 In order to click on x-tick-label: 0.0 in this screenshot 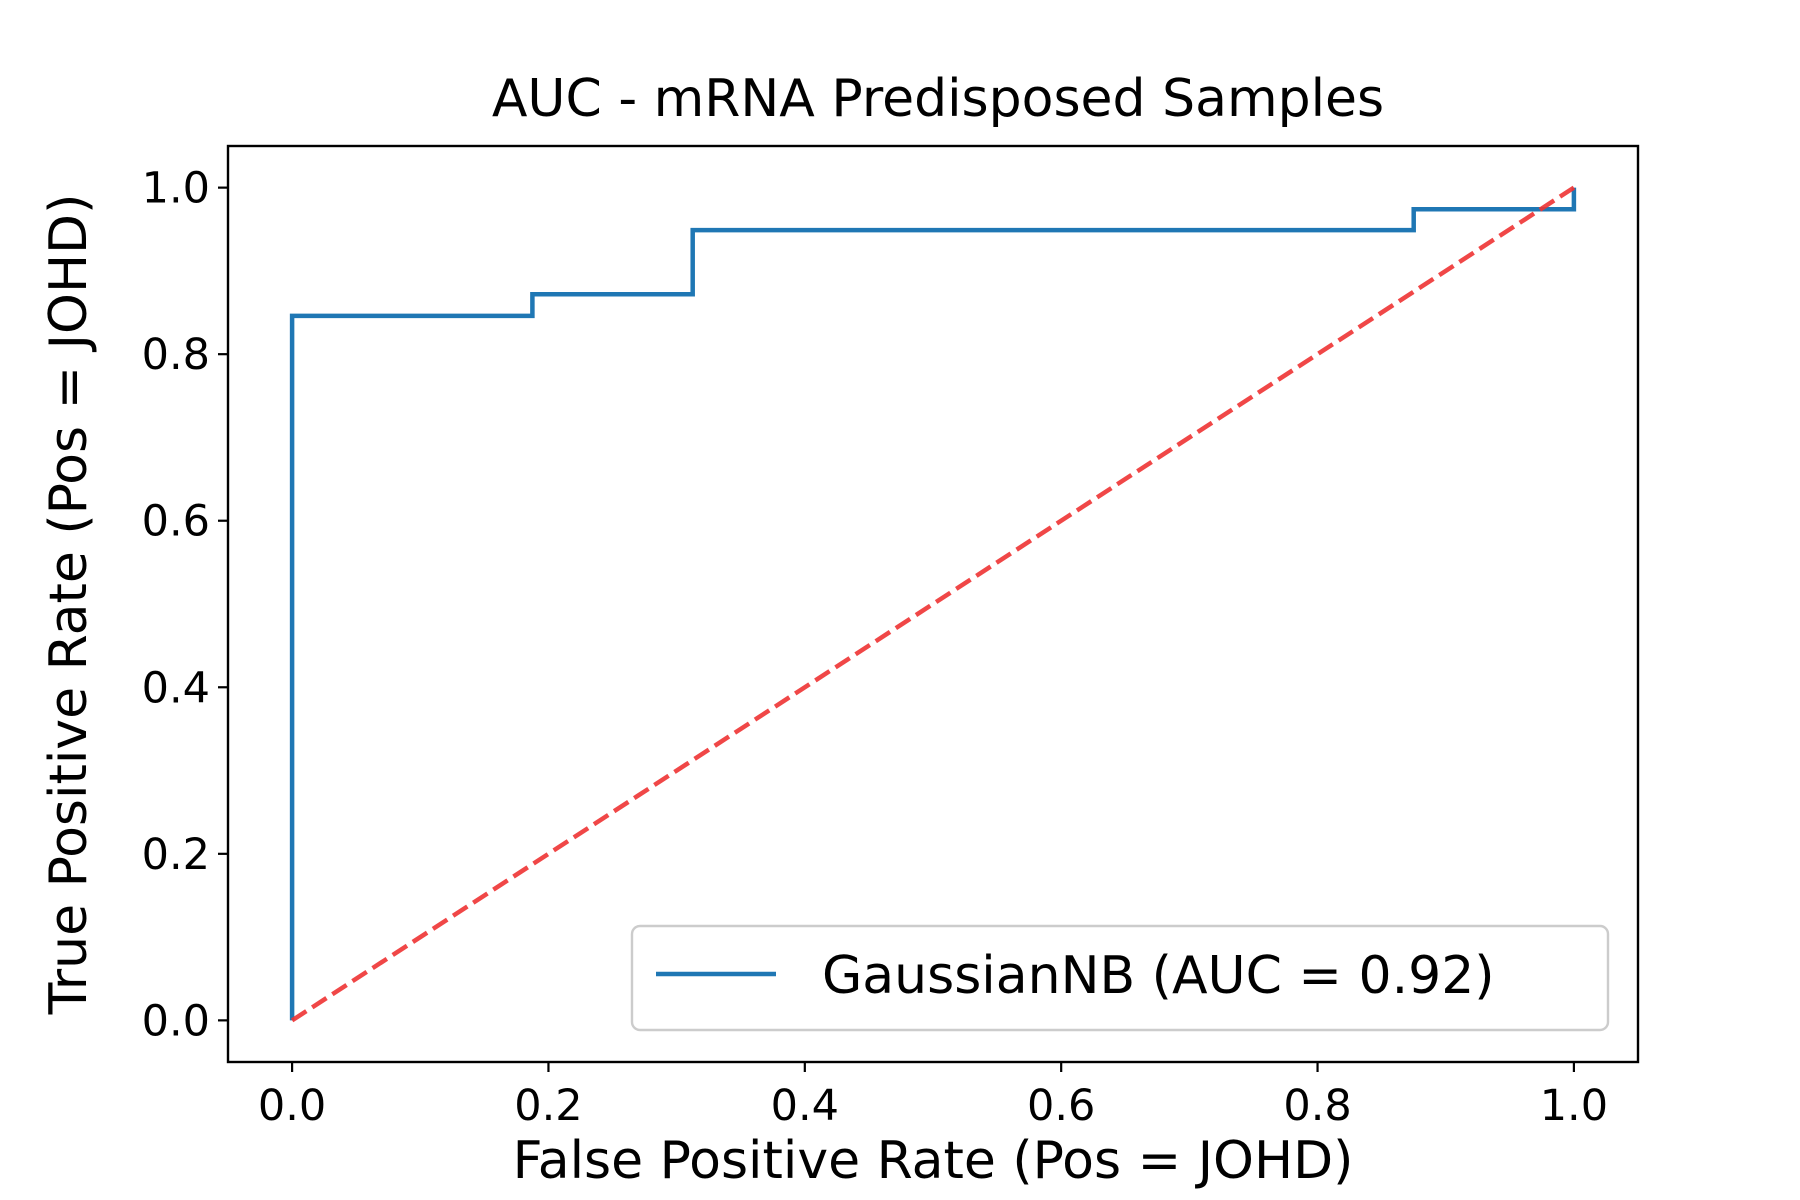, I will do `click(292, 1106)`.